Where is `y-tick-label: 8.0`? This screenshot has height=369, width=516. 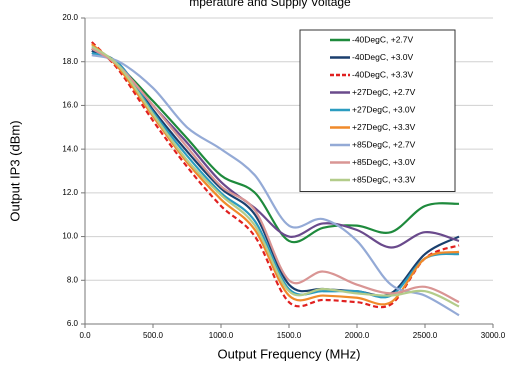 y-tick-label: 8.0 is located at coordinates (73, 279).